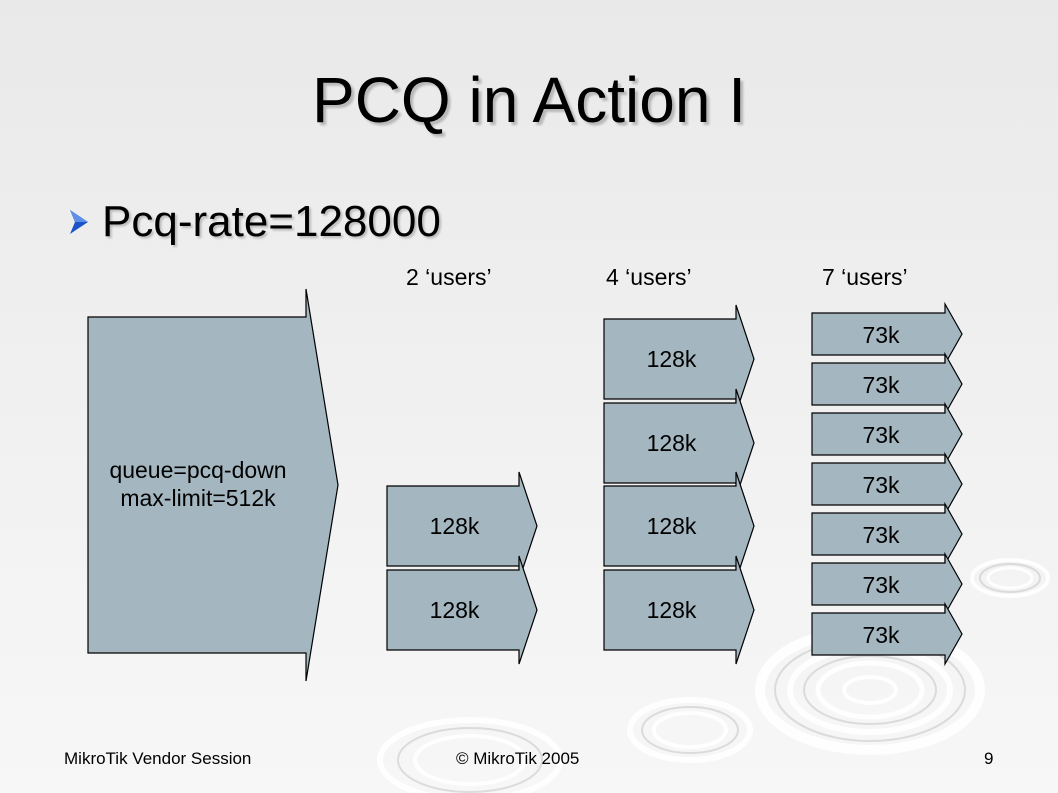 The height and width of the screenshot is (793, 1058). What do you see at coordinates (79, 222) in the screenshot?
I see `bullet-arrow-icon` at bounding box center [79, 222].